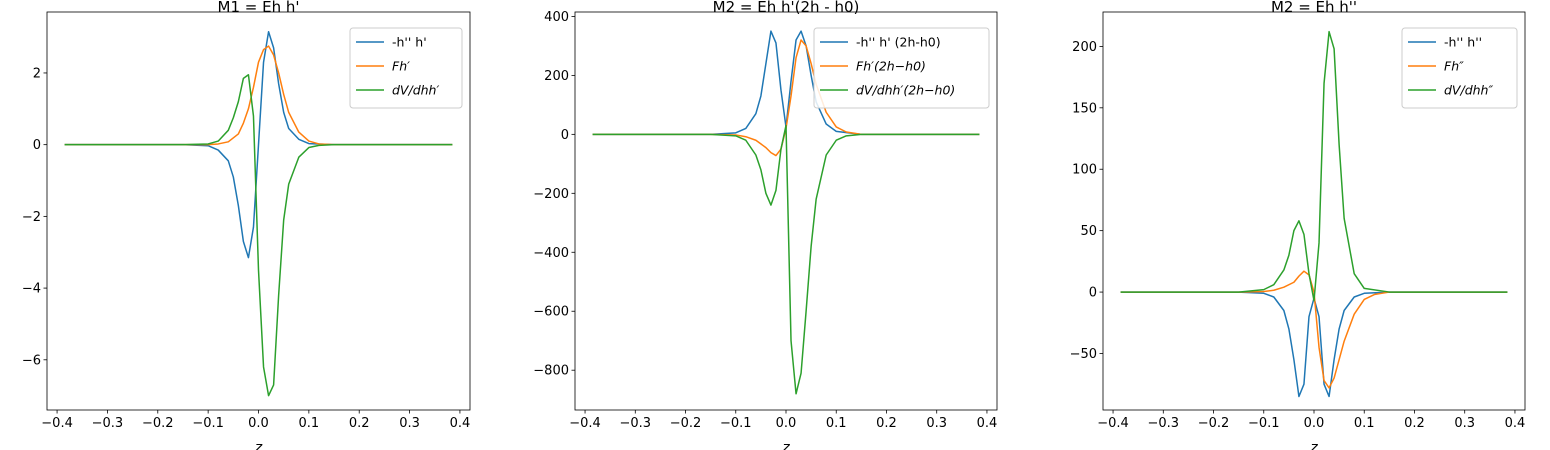 This screenshot has height=450, width=1550. I want to click on y-tick-label: 100, so click(1084, 170).